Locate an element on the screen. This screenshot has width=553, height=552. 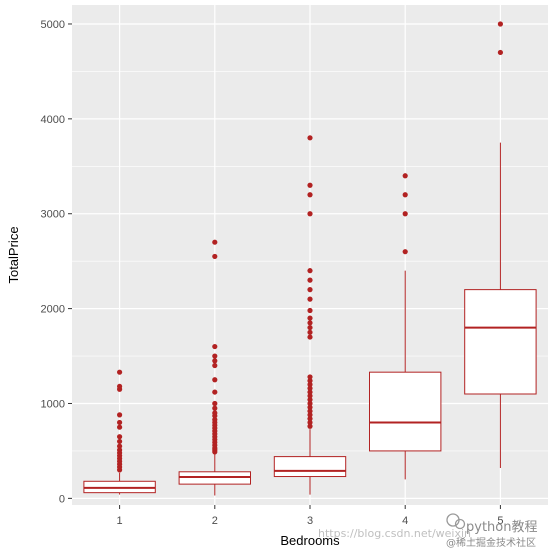
x-axis: 1 2 3 4 5 is located at coordinates (310, 516).